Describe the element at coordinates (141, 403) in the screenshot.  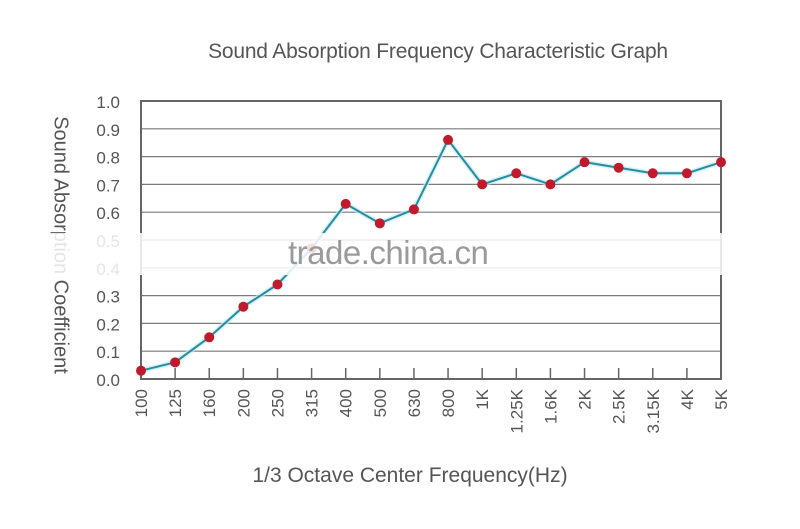
I see `x-tick-label: 100` at that location.